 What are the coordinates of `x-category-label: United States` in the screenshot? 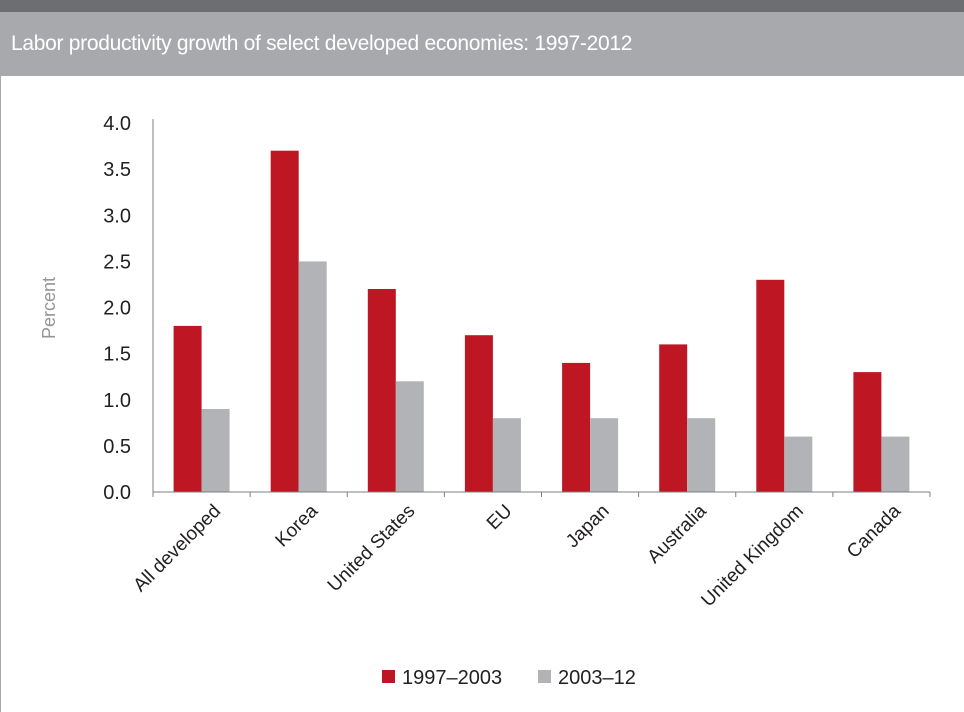 It's located at (372, 549).